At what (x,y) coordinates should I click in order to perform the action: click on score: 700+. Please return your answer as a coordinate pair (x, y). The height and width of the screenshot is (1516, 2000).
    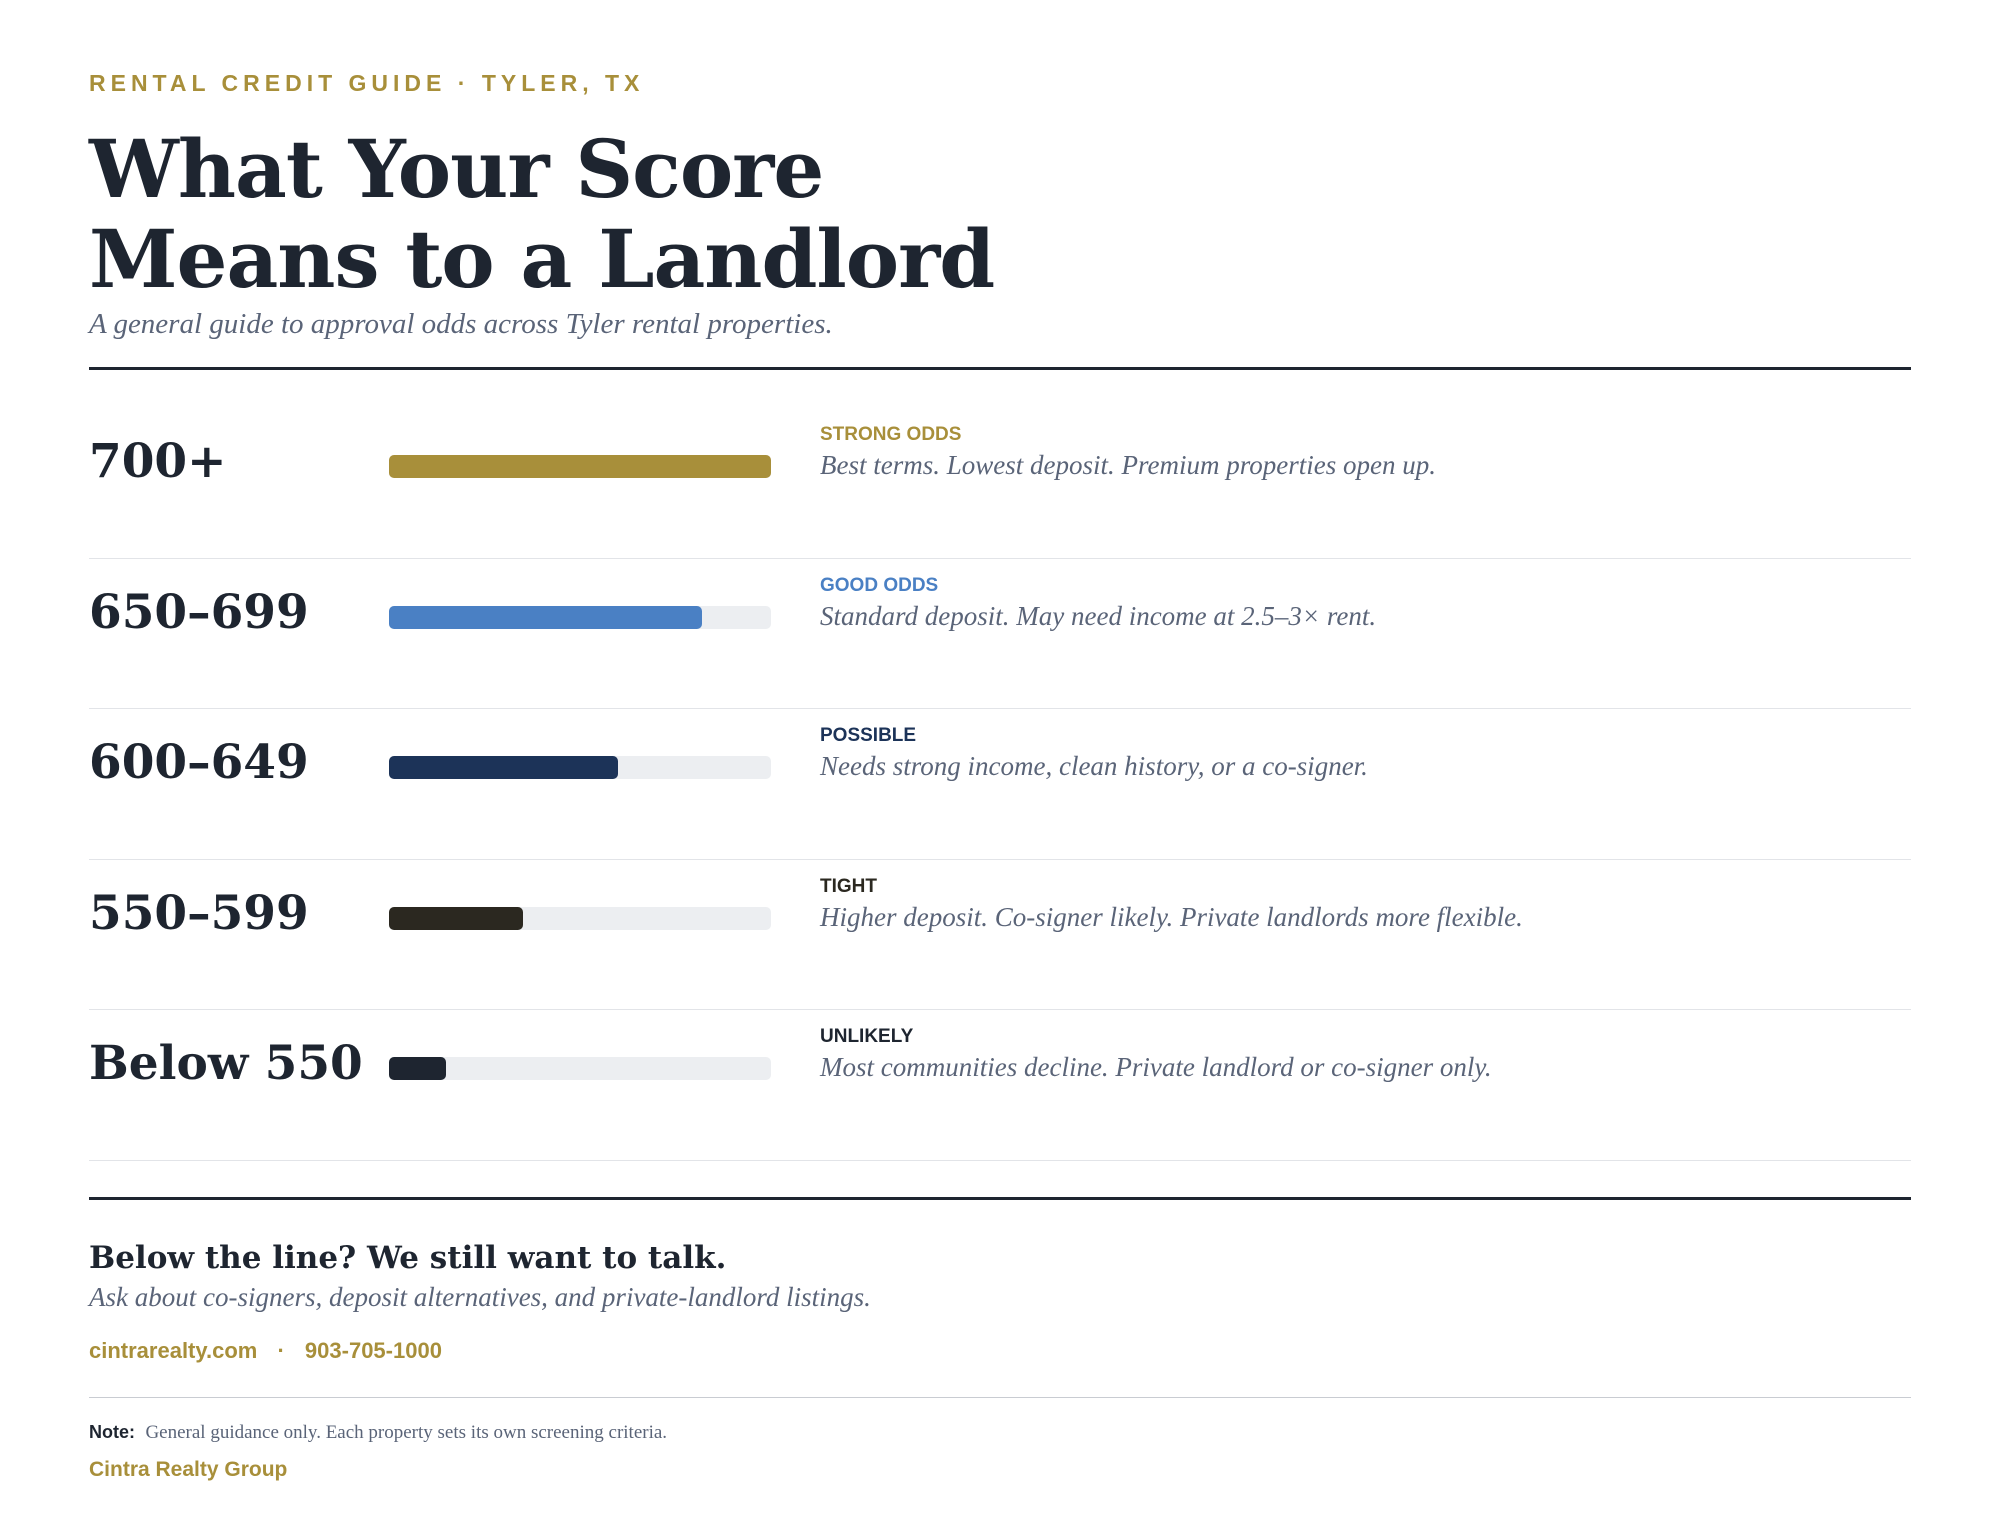
    Looking at the image, I should click on (158, 461).